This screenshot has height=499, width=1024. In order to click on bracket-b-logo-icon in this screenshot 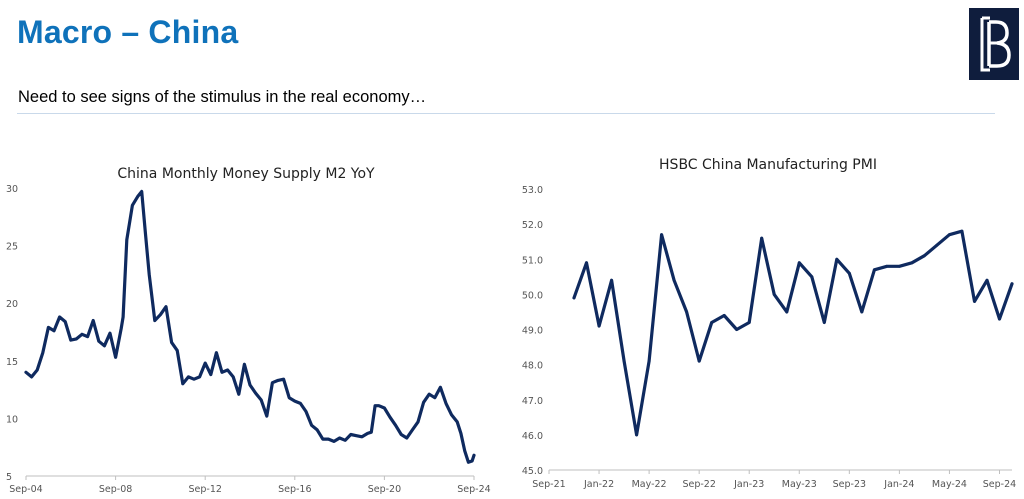, I will do `click(994, 44)`.